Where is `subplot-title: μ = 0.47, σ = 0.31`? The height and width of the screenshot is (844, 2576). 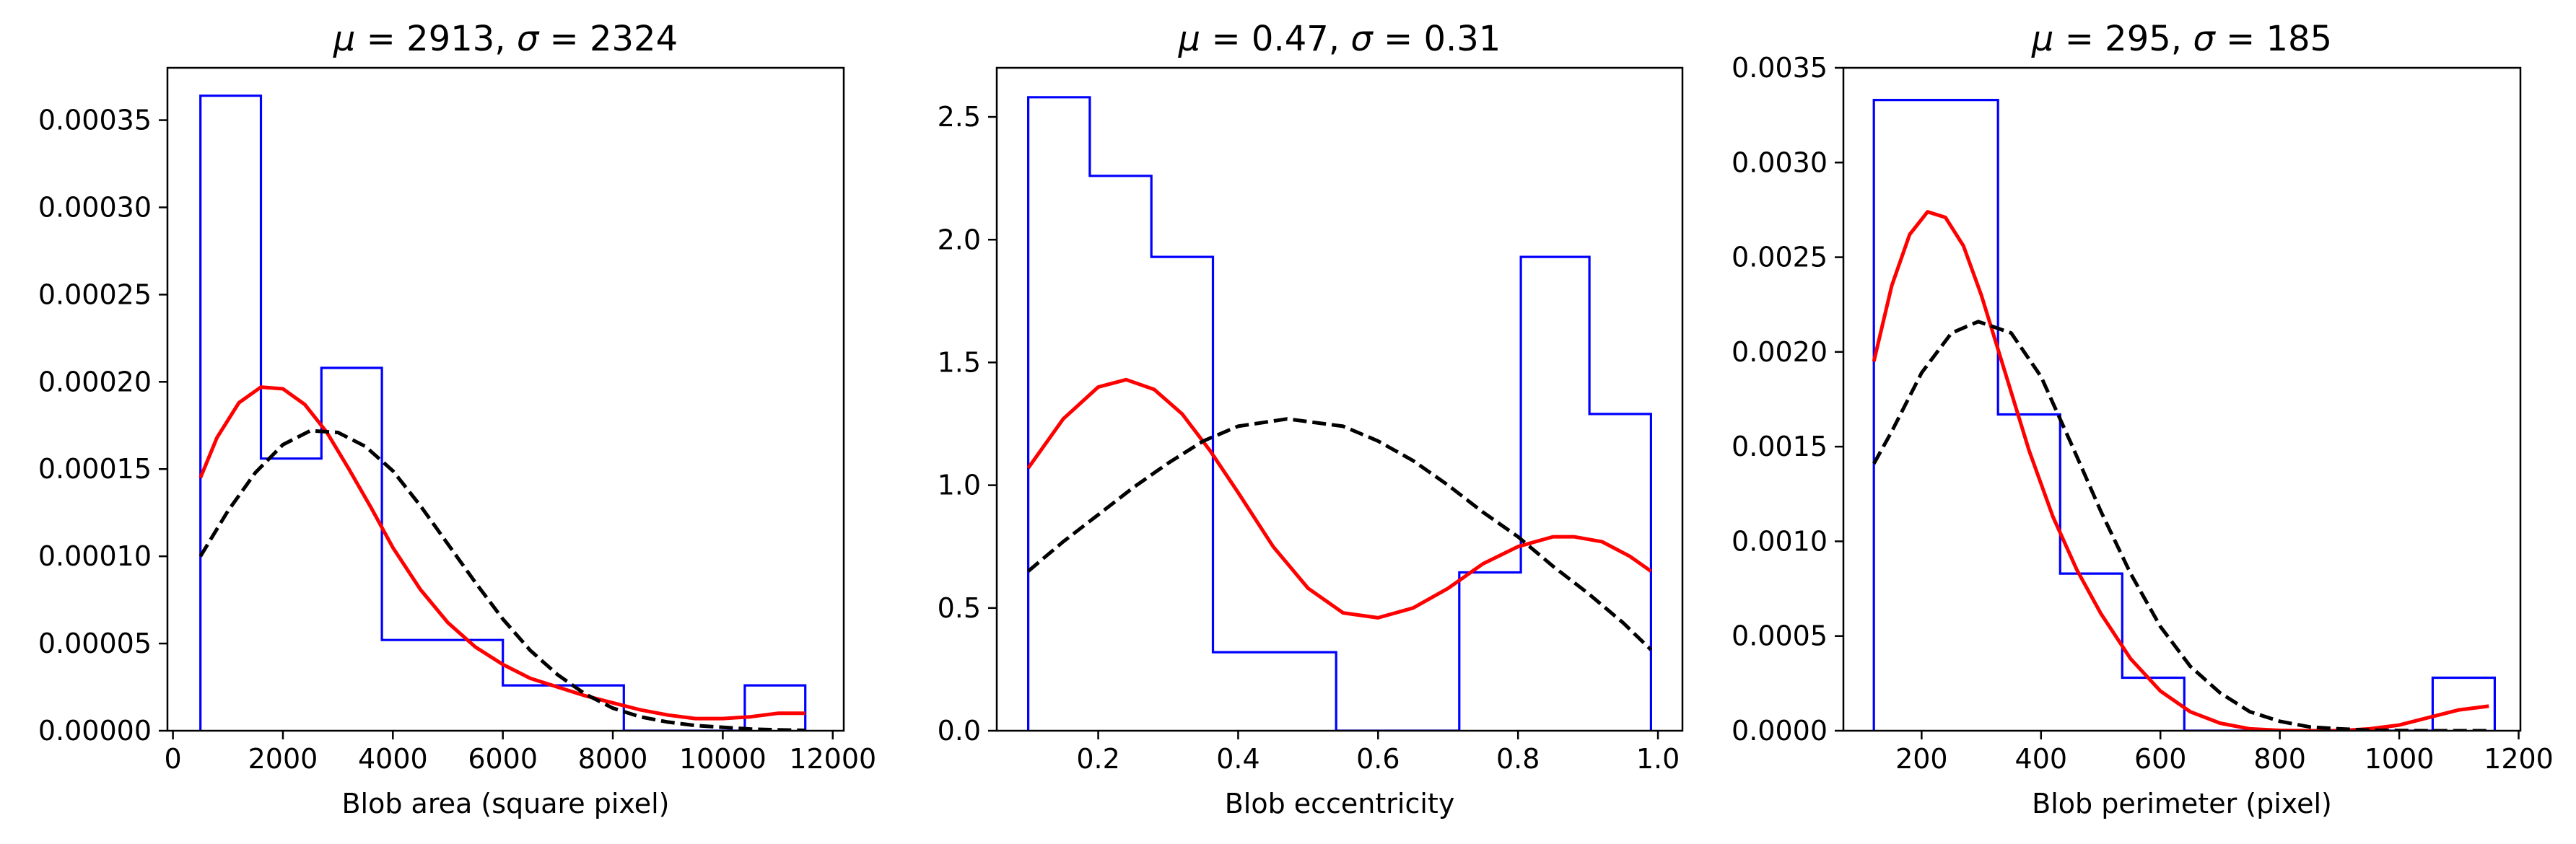 subplot-title: μ = 0.47, σ = 0.31 is located at coordinates (1339, 39).